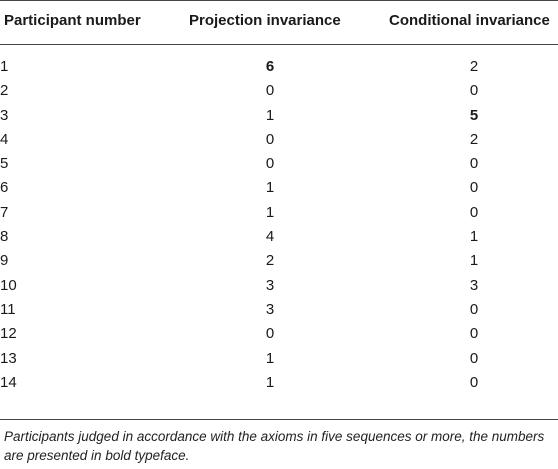 This screenshot has width=558, height=469. What do you see at coordinates (474, 115) in the screenshot?
I see `conditional-invariance-cell: 5` at bounding box center [474, 115].